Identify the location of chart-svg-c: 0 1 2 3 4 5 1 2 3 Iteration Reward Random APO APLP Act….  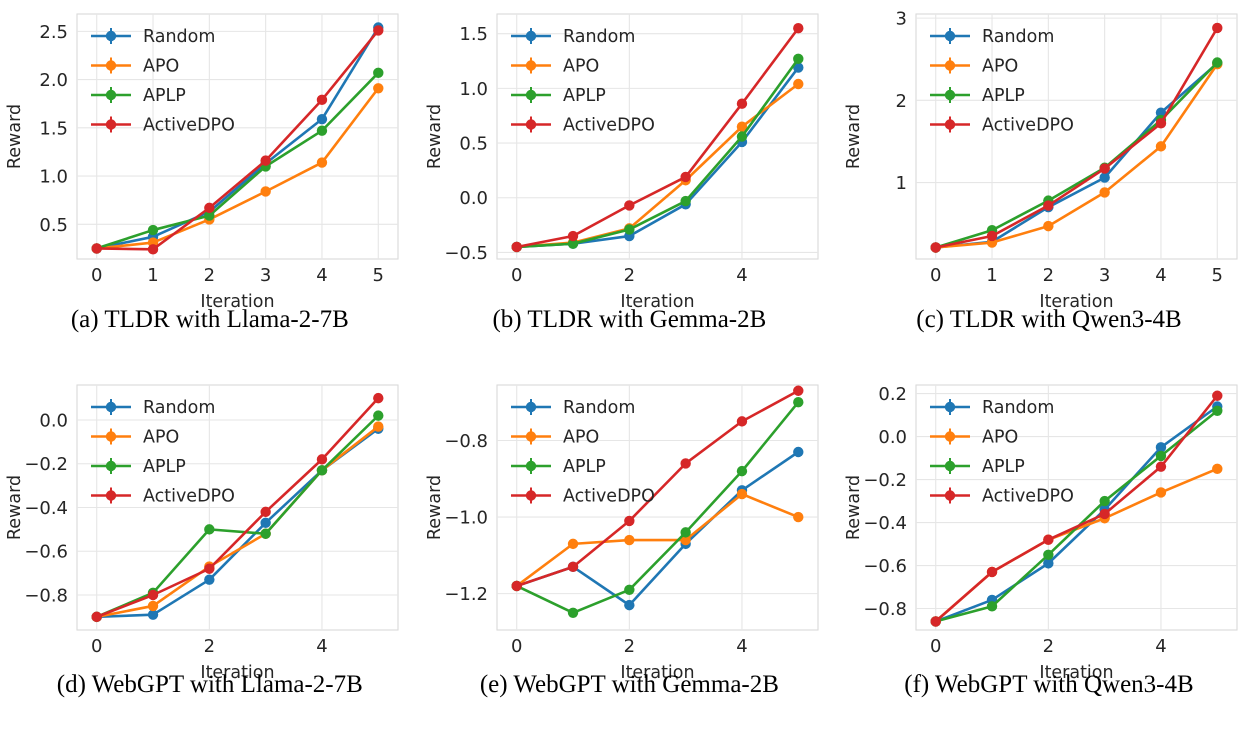
(1041, 160).